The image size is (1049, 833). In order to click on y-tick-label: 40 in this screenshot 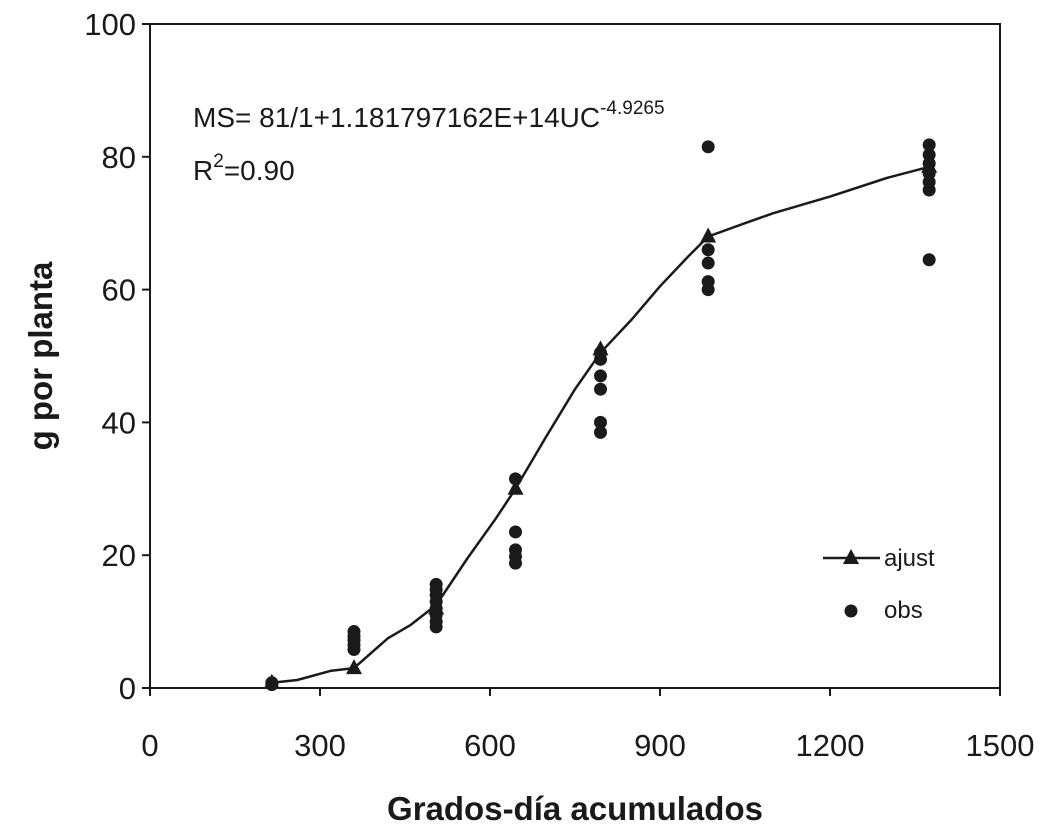, I will do `click(119, 422)`.